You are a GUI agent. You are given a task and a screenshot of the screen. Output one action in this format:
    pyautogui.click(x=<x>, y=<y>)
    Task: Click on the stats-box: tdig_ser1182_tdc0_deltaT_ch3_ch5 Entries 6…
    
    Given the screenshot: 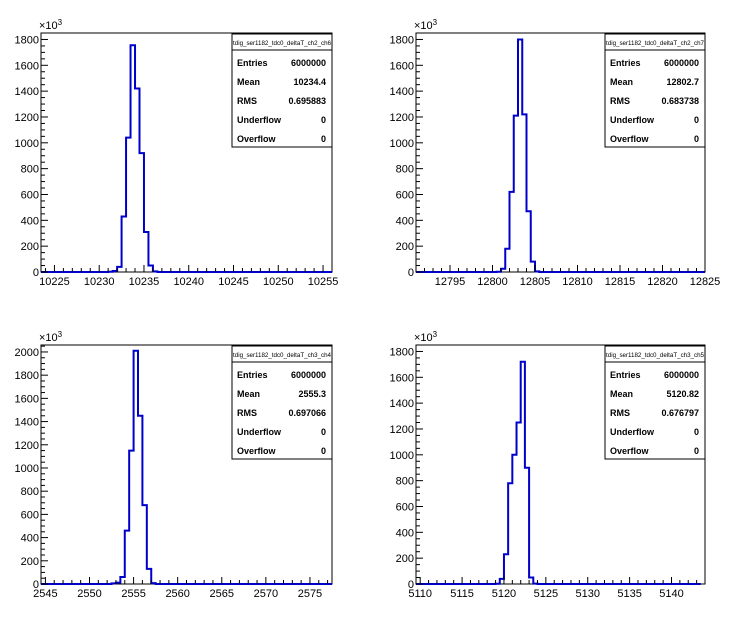 What is the action you would take?
    pyautogui.click(x=655, y=402)
    